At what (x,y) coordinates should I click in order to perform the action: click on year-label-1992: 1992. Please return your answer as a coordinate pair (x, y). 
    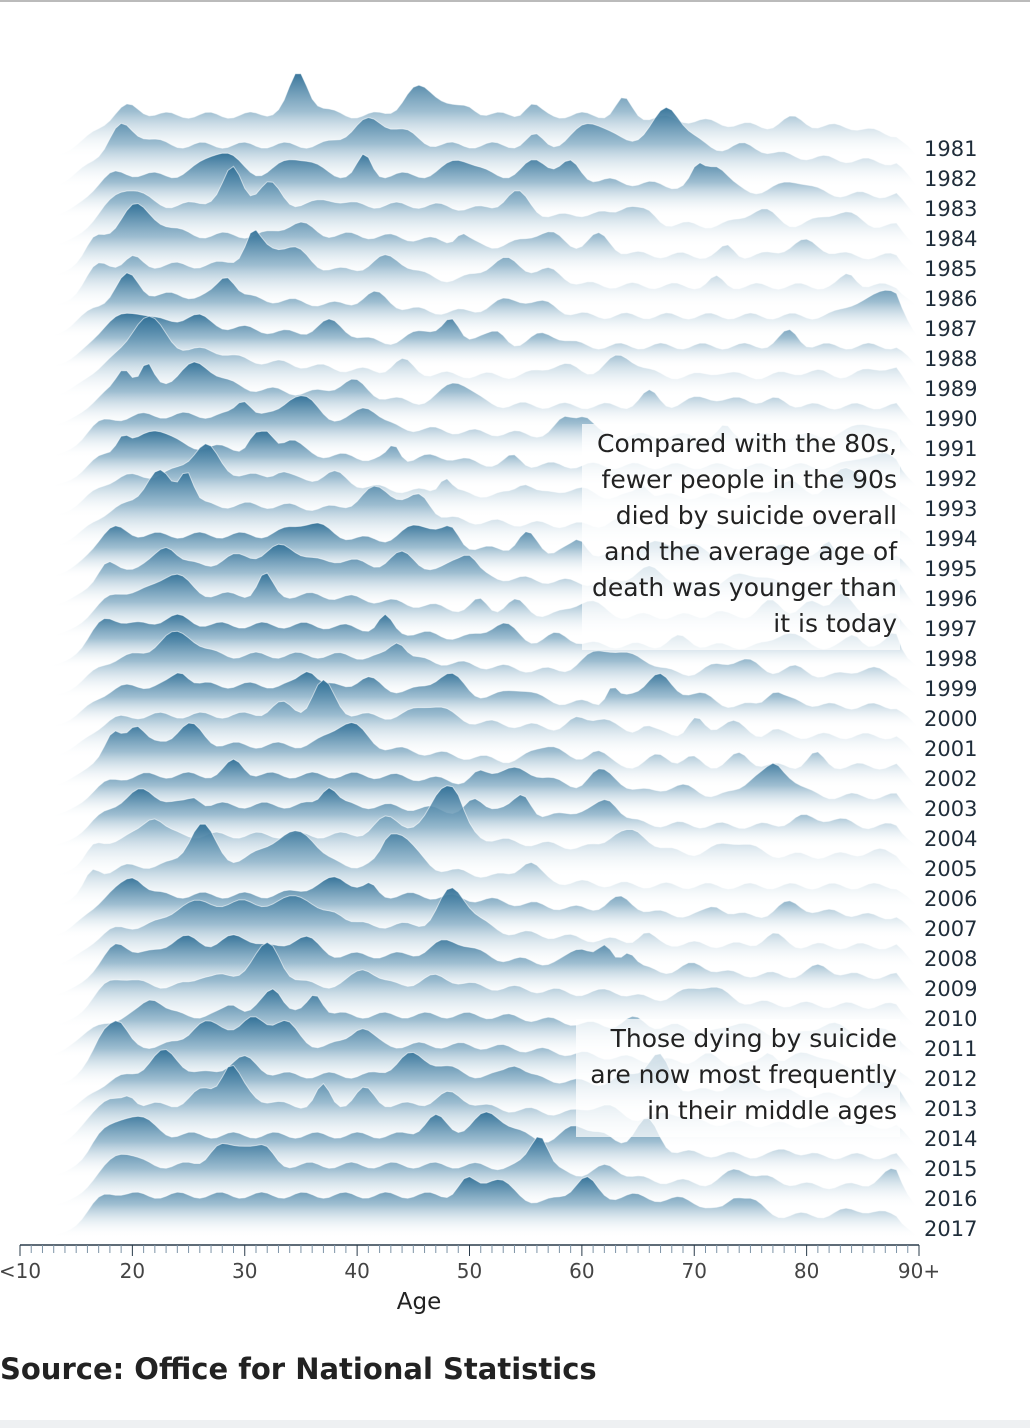
    Looking at the image, I should click on (950, 479).